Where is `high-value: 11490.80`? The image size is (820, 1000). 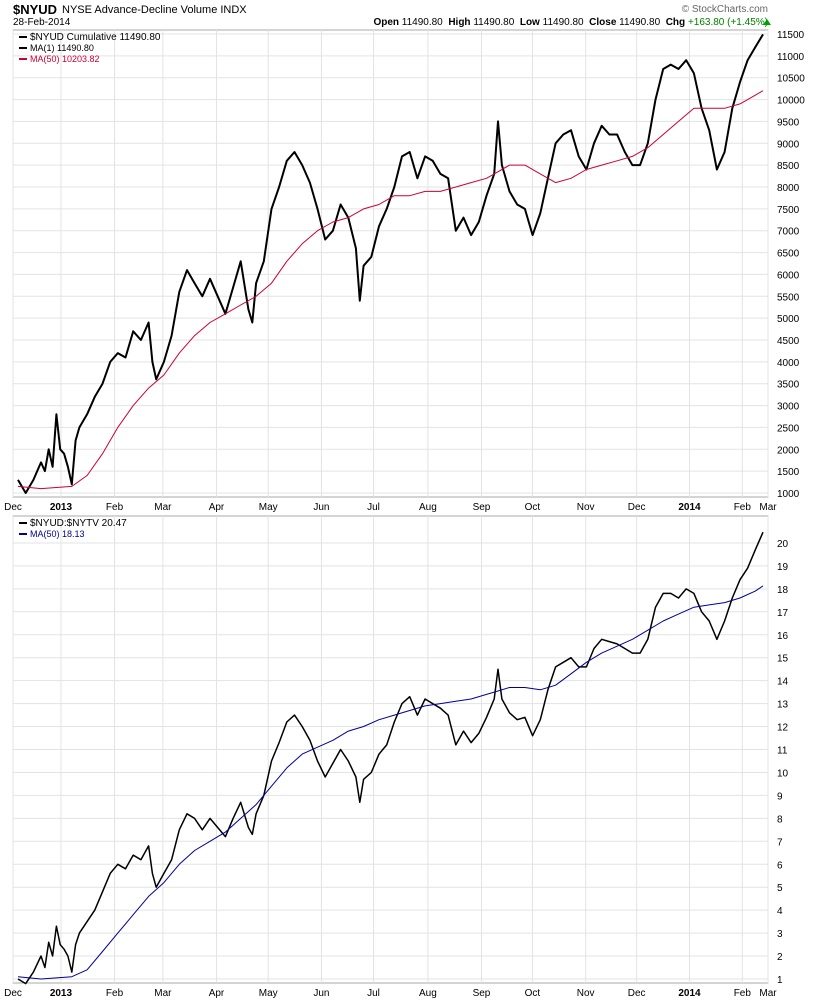 high-value: 11490.80 is located at coordinates (494, 22).